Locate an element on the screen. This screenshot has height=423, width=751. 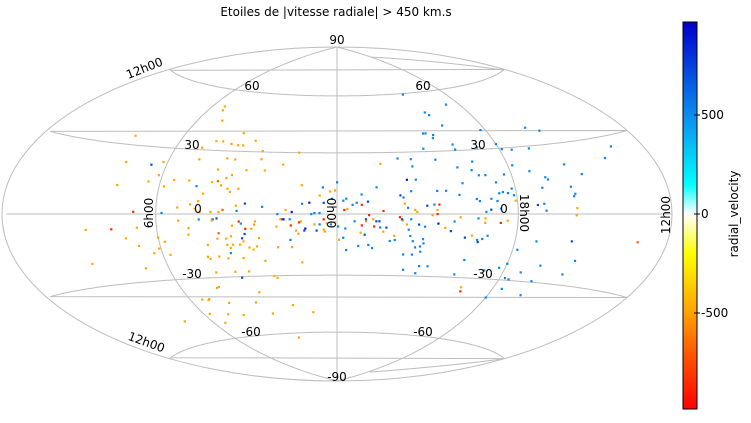
ra-label-6h00: 6h00 is located at coordinates (149, 213).